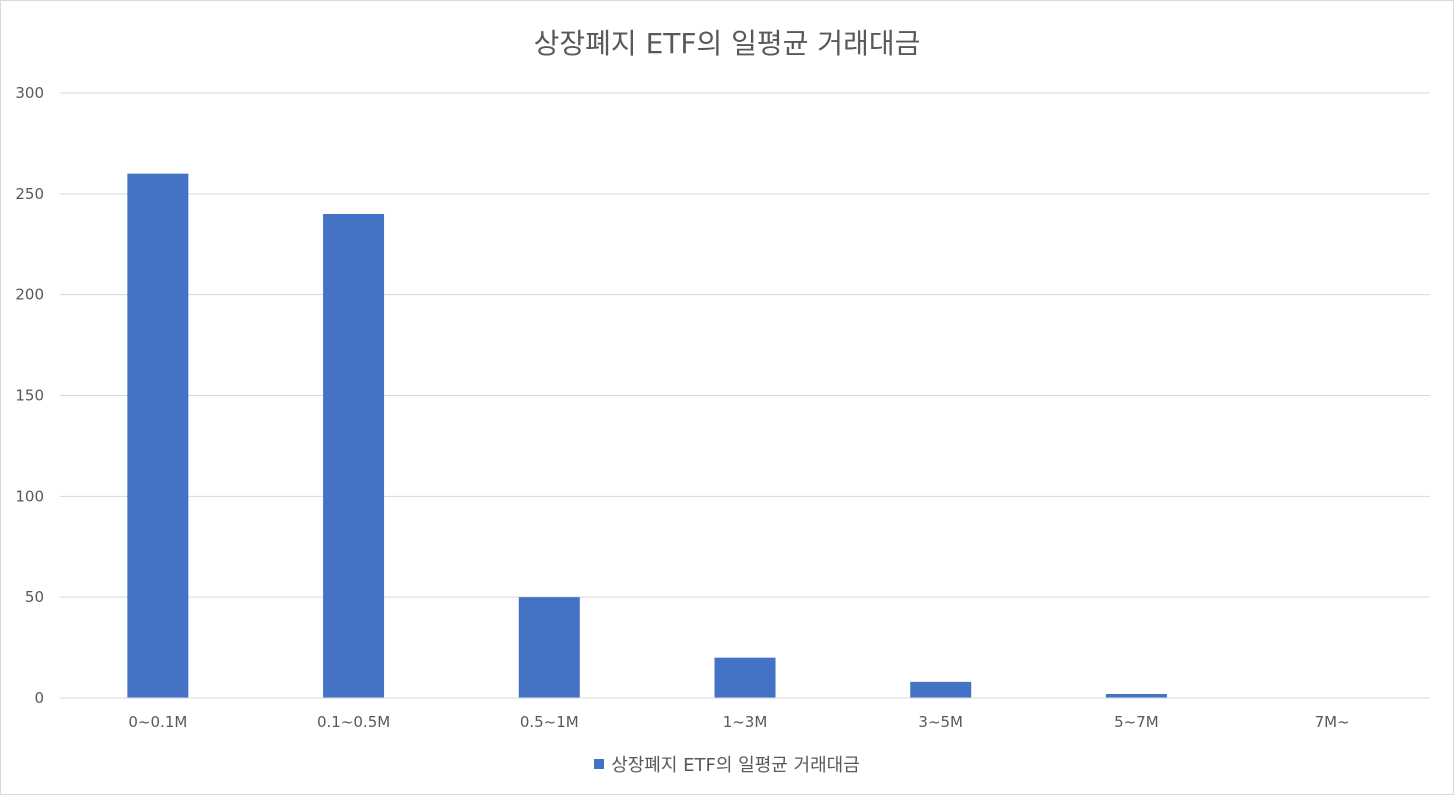  I want to click on y-tick-label: 250, so click(29, 194).